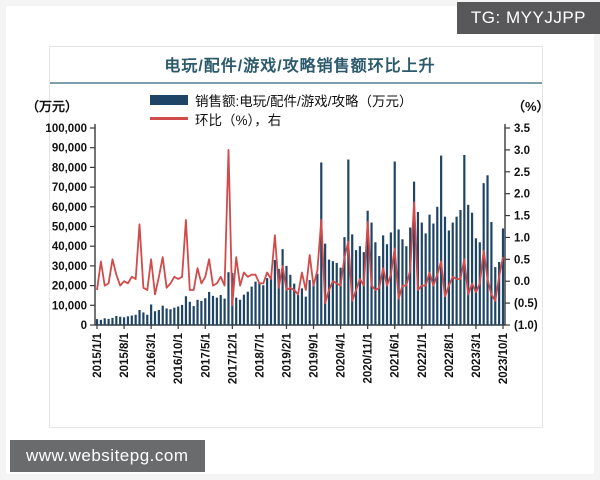  Describe the element at coordinates (125, 354) in the screenshot. I see `x-axis-tick-label: 2015/8/1` at that location.